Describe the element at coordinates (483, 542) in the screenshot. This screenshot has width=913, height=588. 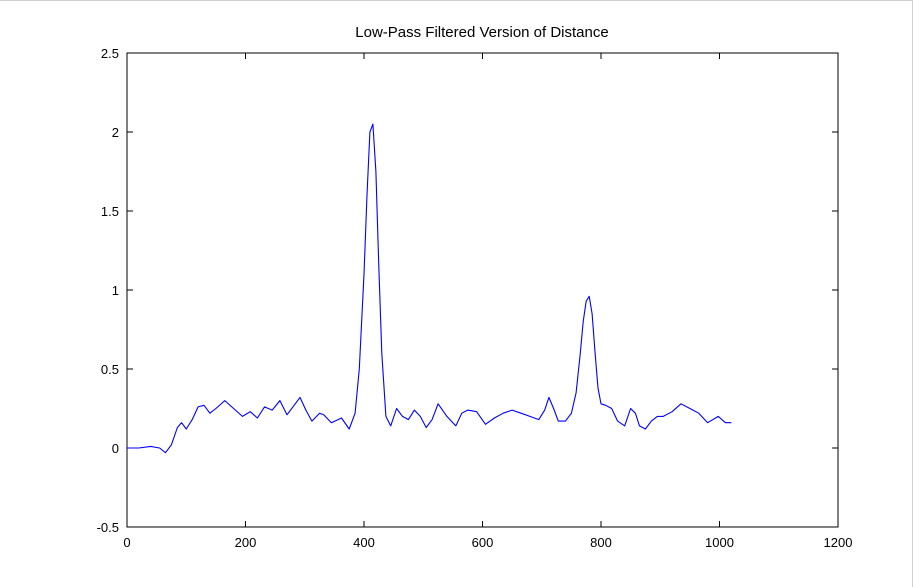
I see `x-tick-label: 600` at that location.